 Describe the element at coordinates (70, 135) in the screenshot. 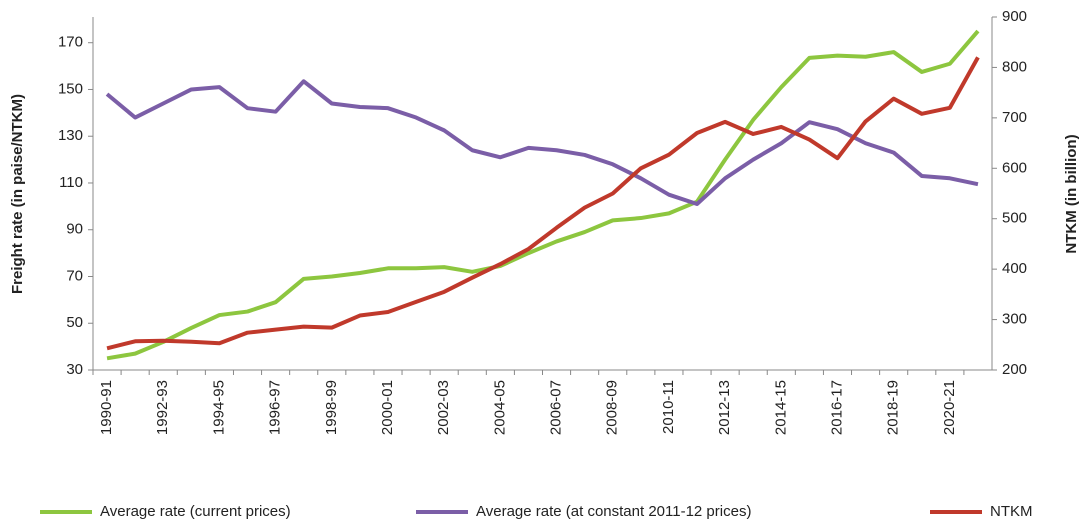

I see `y-tick-label: 130` at that location.